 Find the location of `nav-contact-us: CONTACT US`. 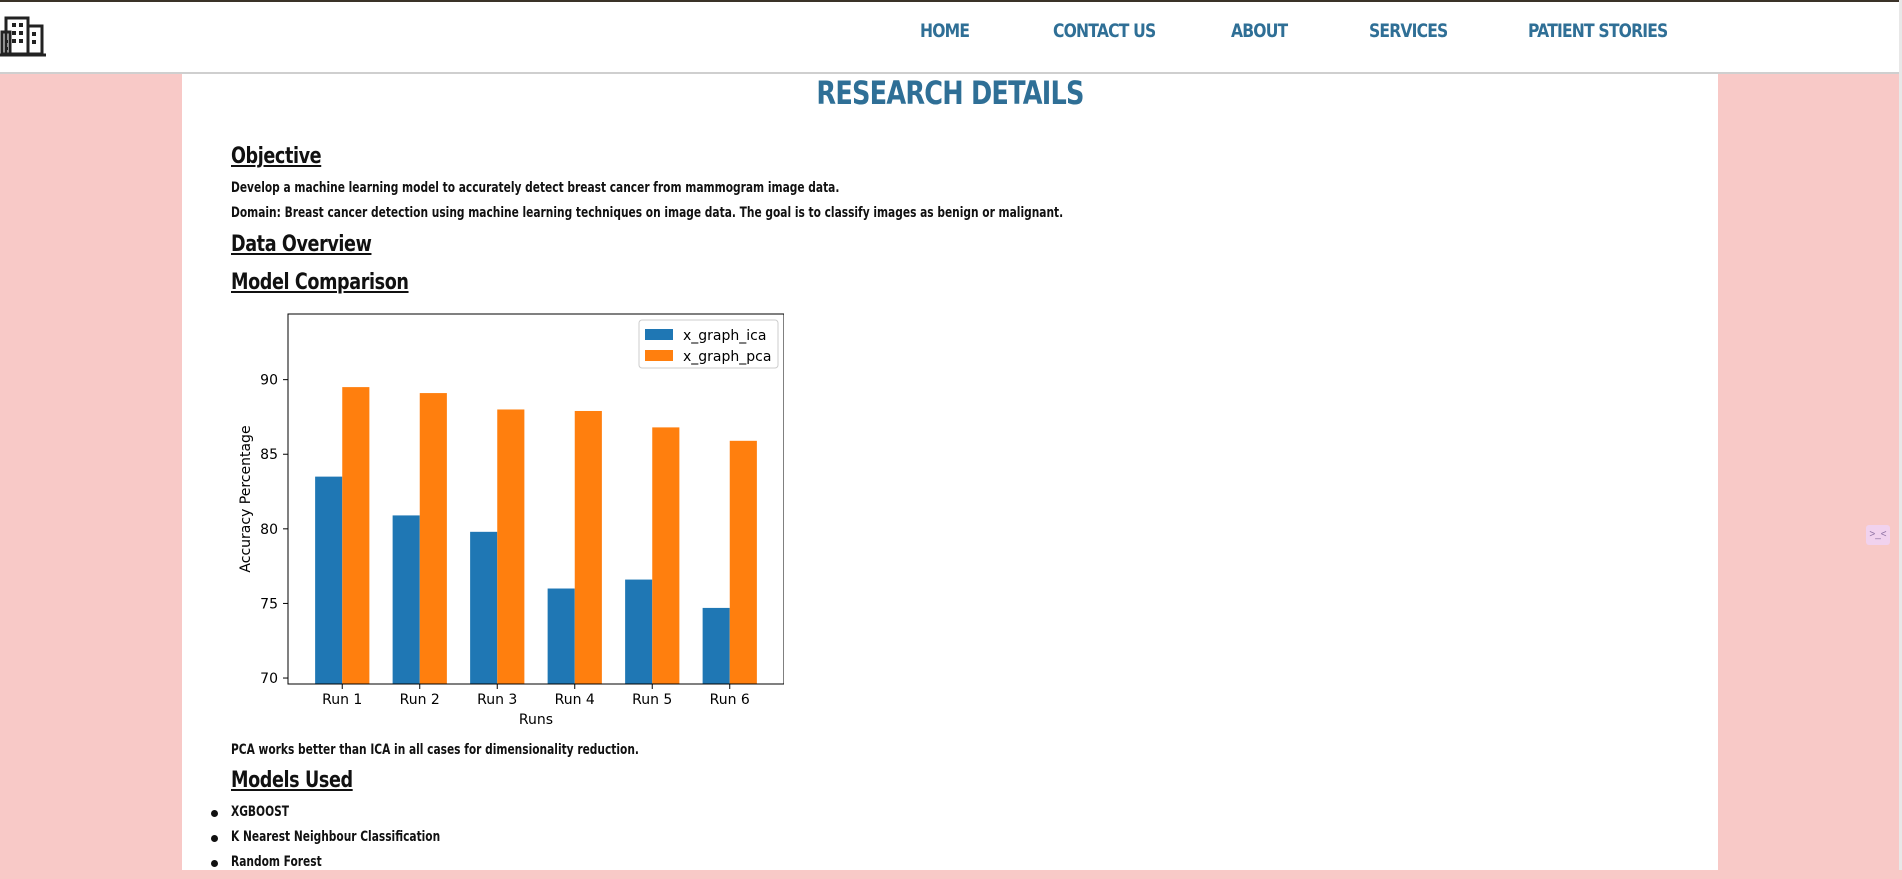

nav-contact-us: CONTACT US is located at coordinates (1104, 31).